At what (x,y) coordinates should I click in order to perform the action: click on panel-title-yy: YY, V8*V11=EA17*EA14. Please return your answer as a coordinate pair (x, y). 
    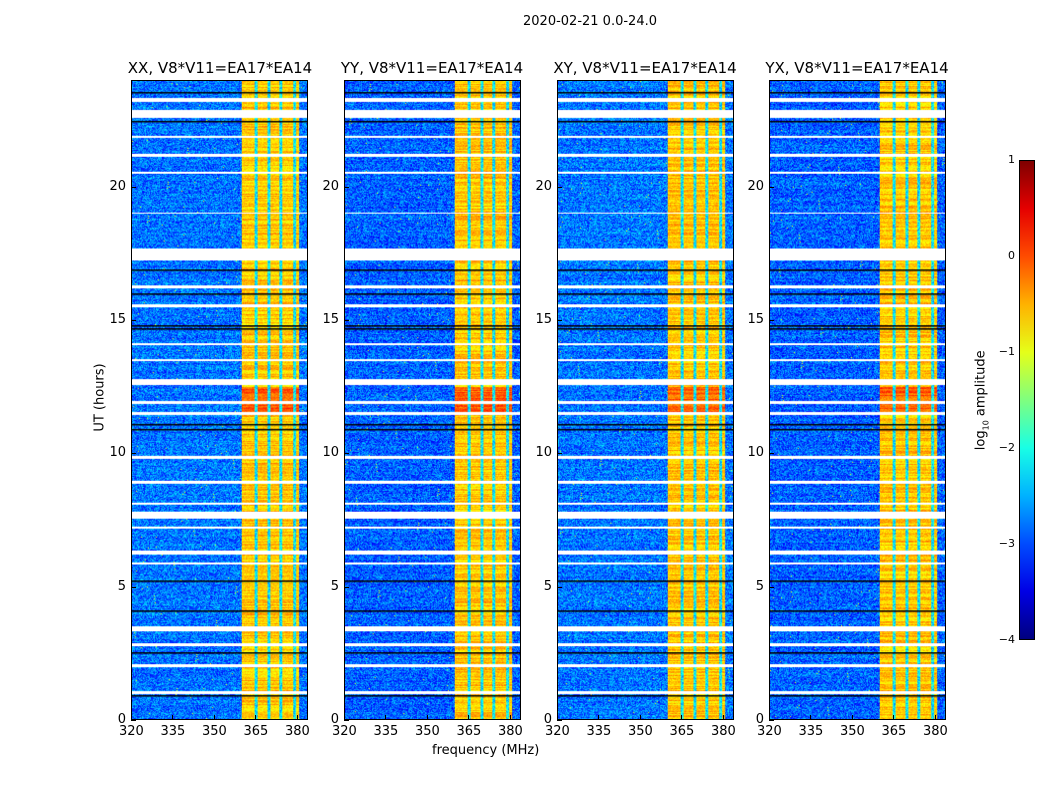
    Looking at the image, I should click on (432, 68).